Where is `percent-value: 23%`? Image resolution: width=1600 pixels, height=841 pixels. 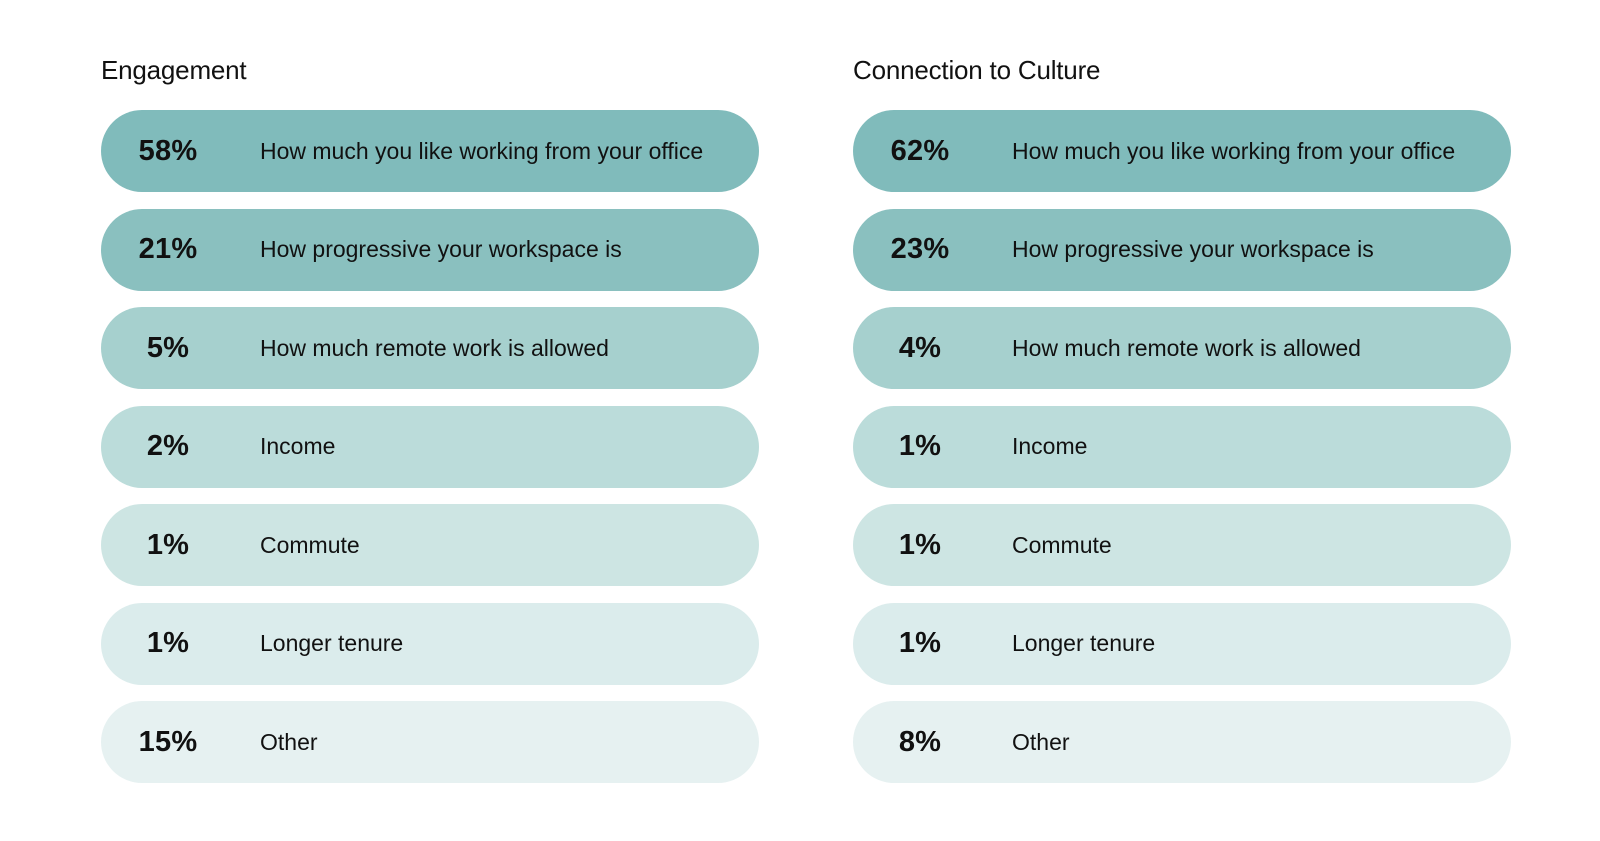
percent-value: 23% is located at coordinates (920, 249).